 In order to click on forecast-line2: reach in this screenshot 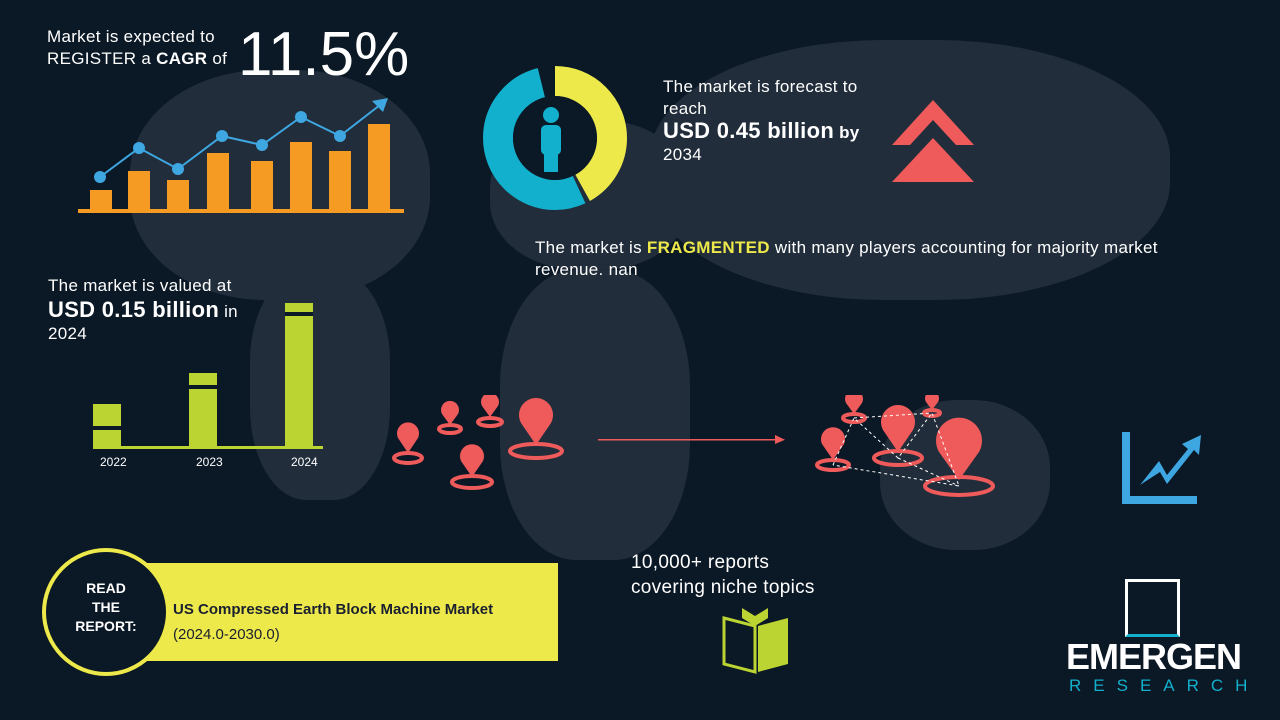, I will do `click(685, 108)`.